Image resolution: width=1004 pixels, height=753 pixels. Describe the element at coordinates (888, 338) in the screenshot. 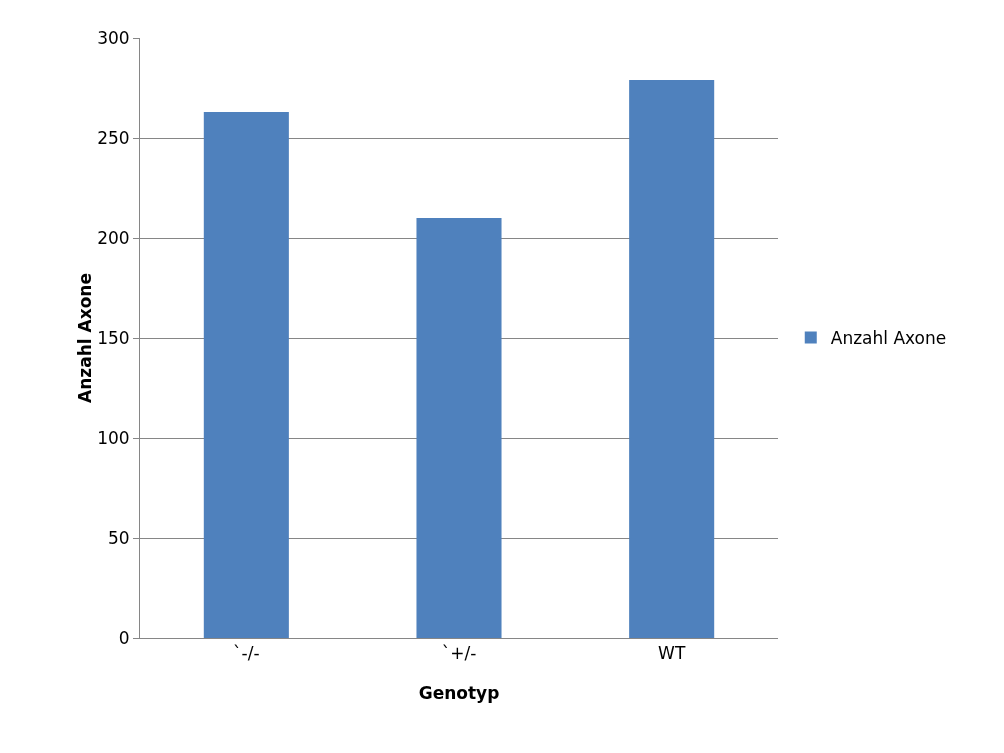

I see `legend-label: Anzahl Axone` at that location.